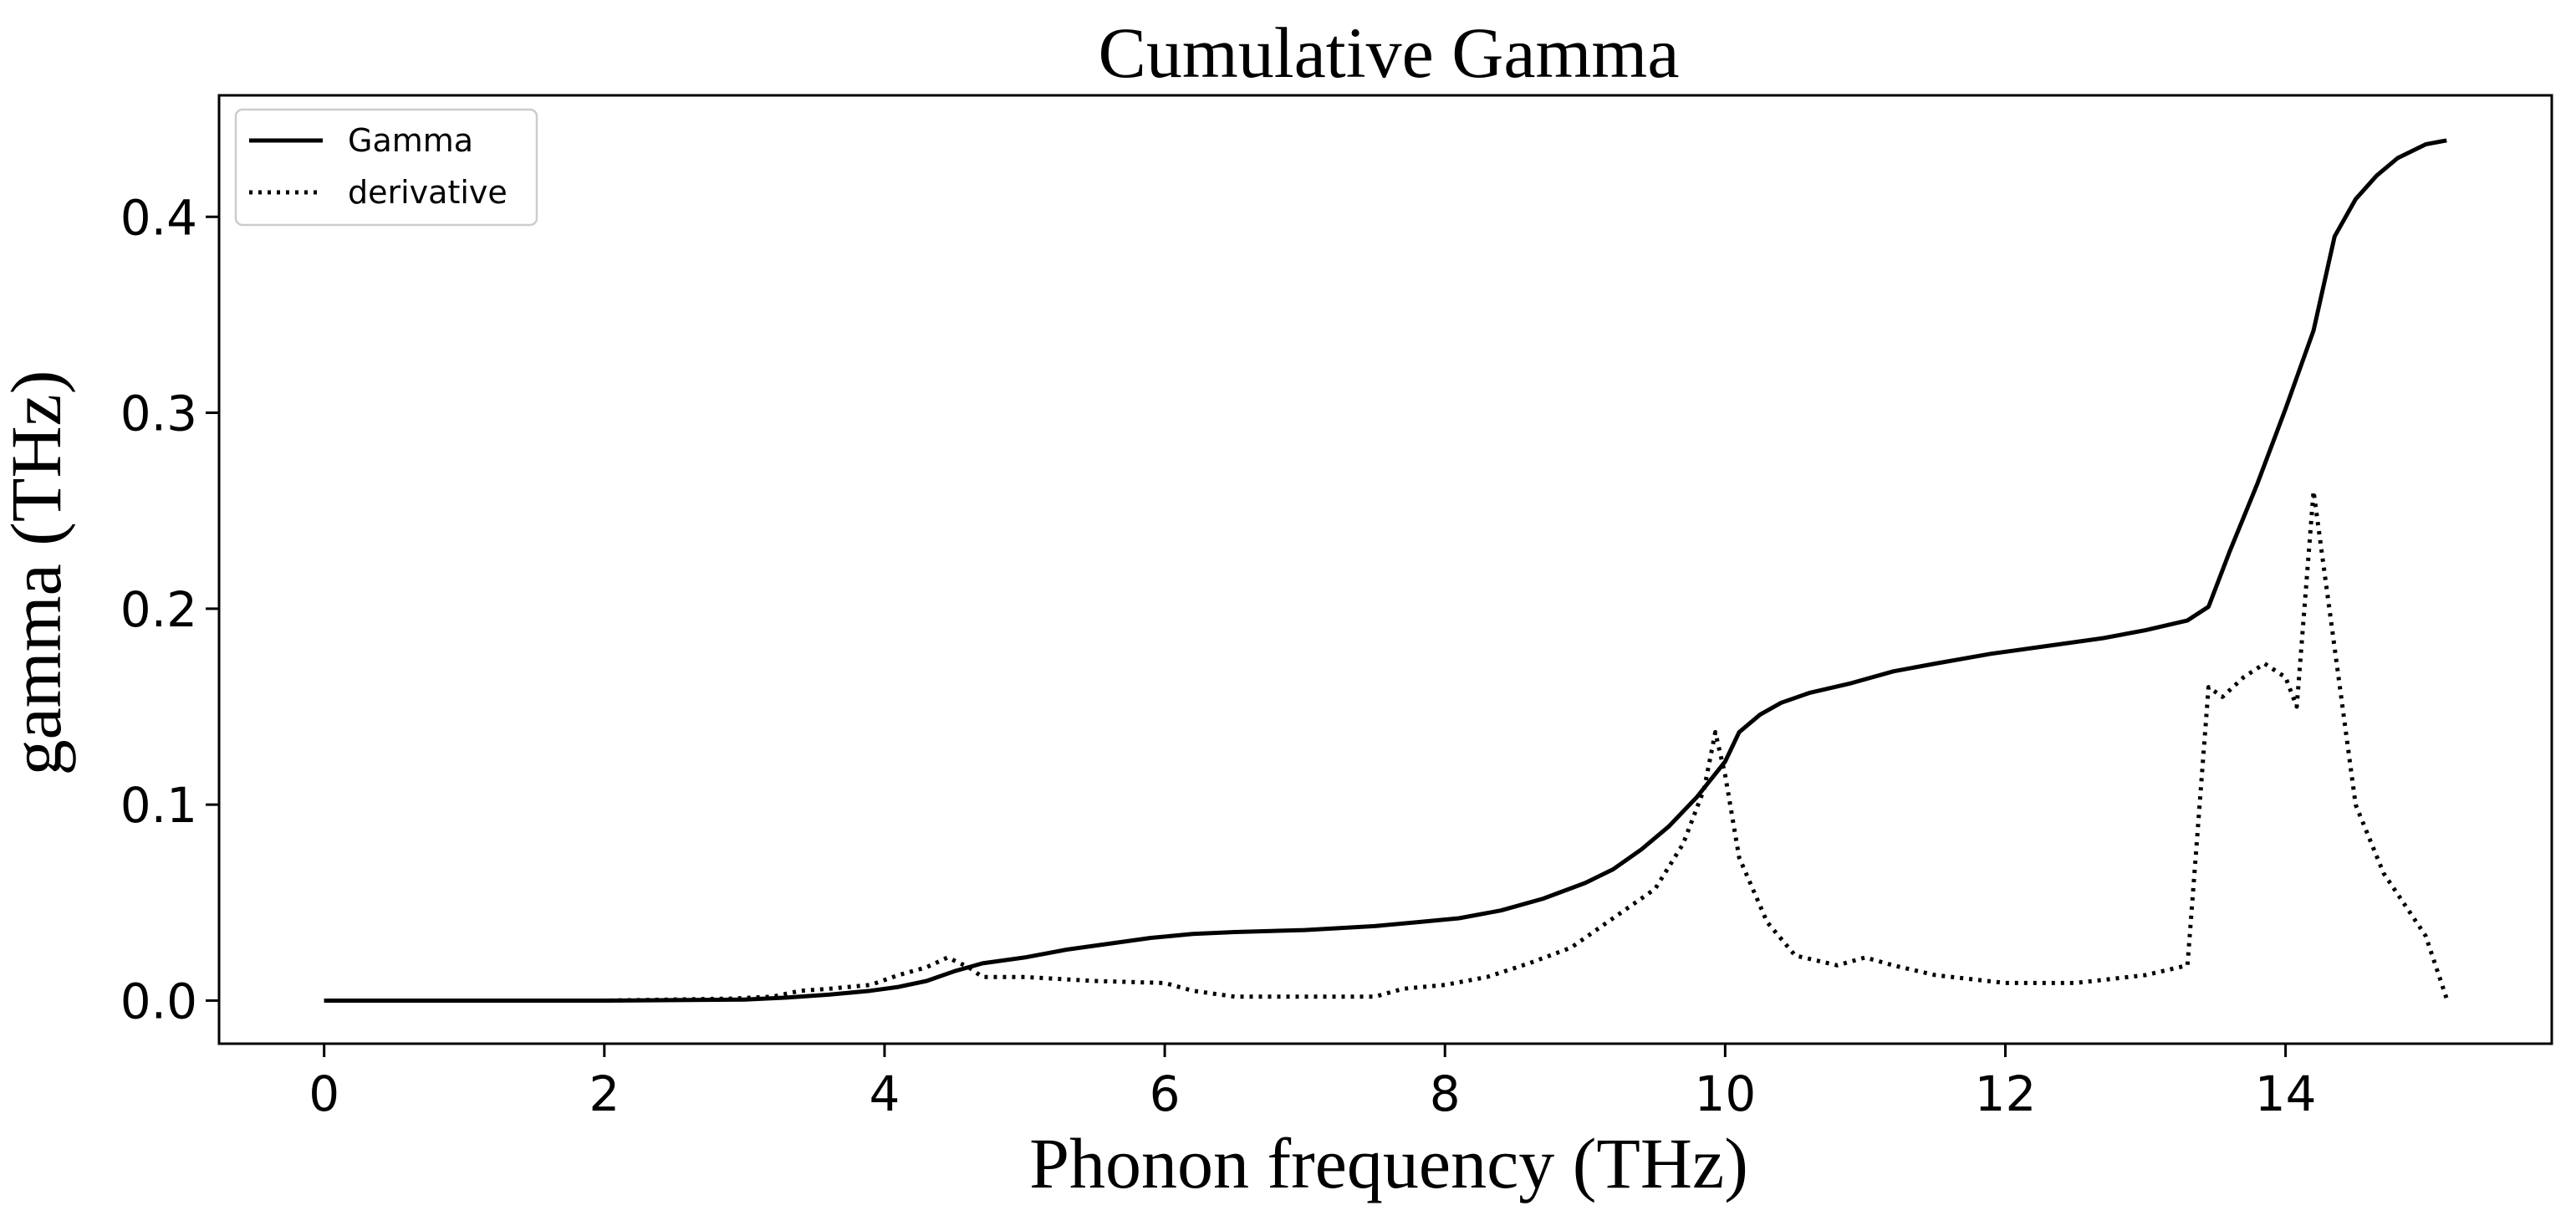  I want to click on y-tick-label: 0.1, so click(158, 806).